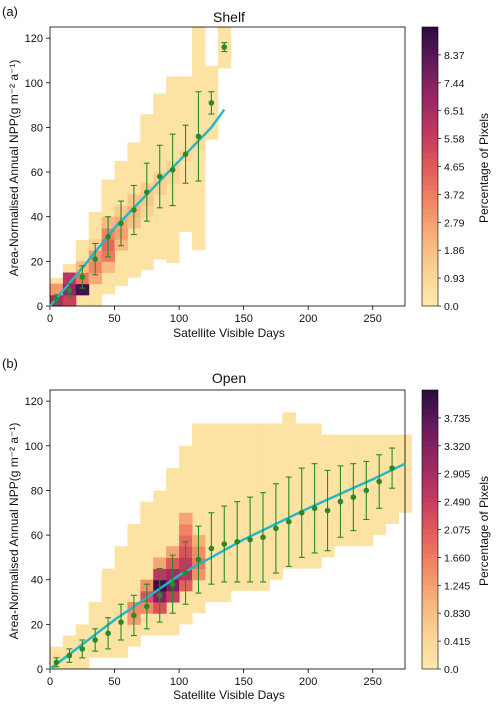 The height and width of the screenshot is (706, 500). What do you see at coordinates (457, 419) in the screenshot?
I see `colorbar-tick-label: 3.735` at bounding box center [457, 419].